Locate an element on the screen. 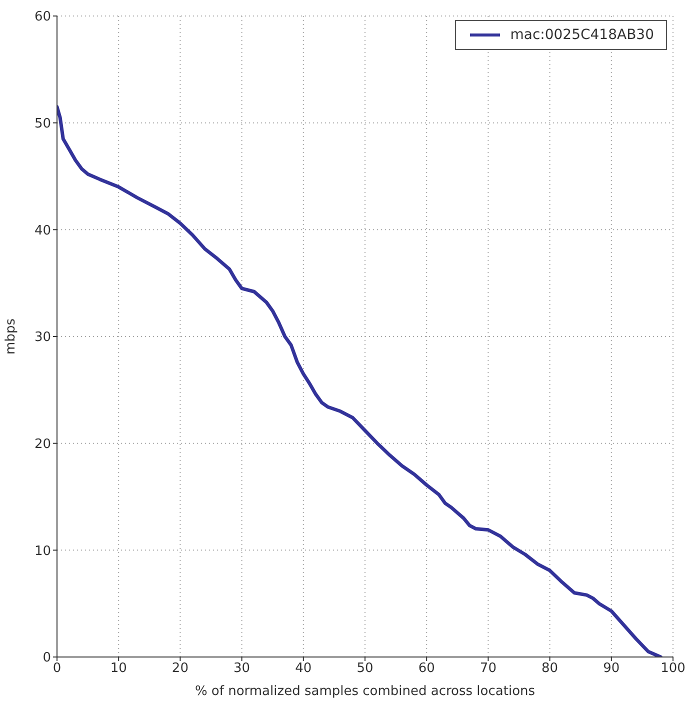  x-tick-label: 30 is located at coordinates (242, 668).